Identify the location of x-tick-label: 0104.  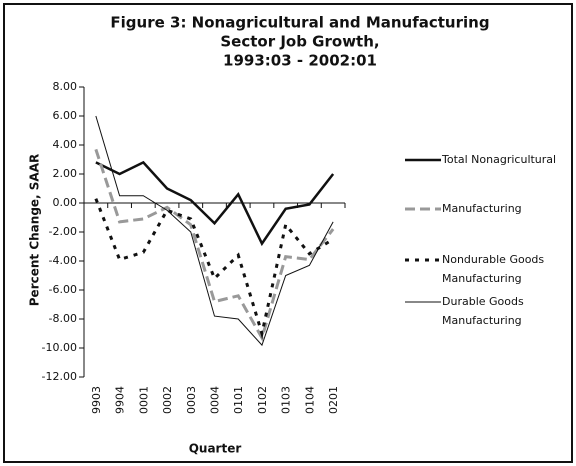
(309, 400).